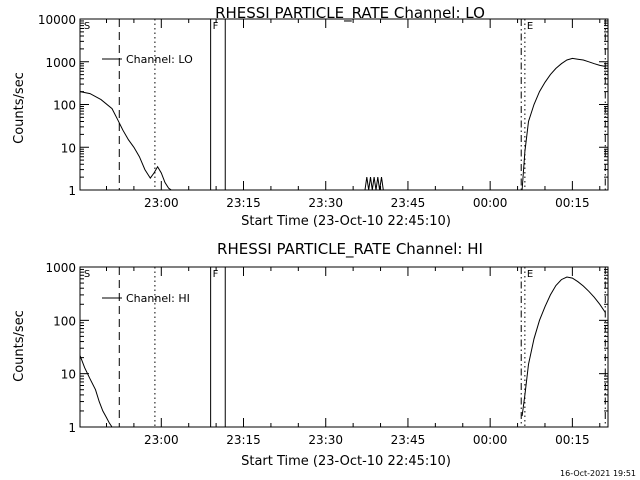 The image size is (640, 480). Describe the element at coordinates (158, 298) in the screenshot. I see `legend-label: Channel: HI` at that location.